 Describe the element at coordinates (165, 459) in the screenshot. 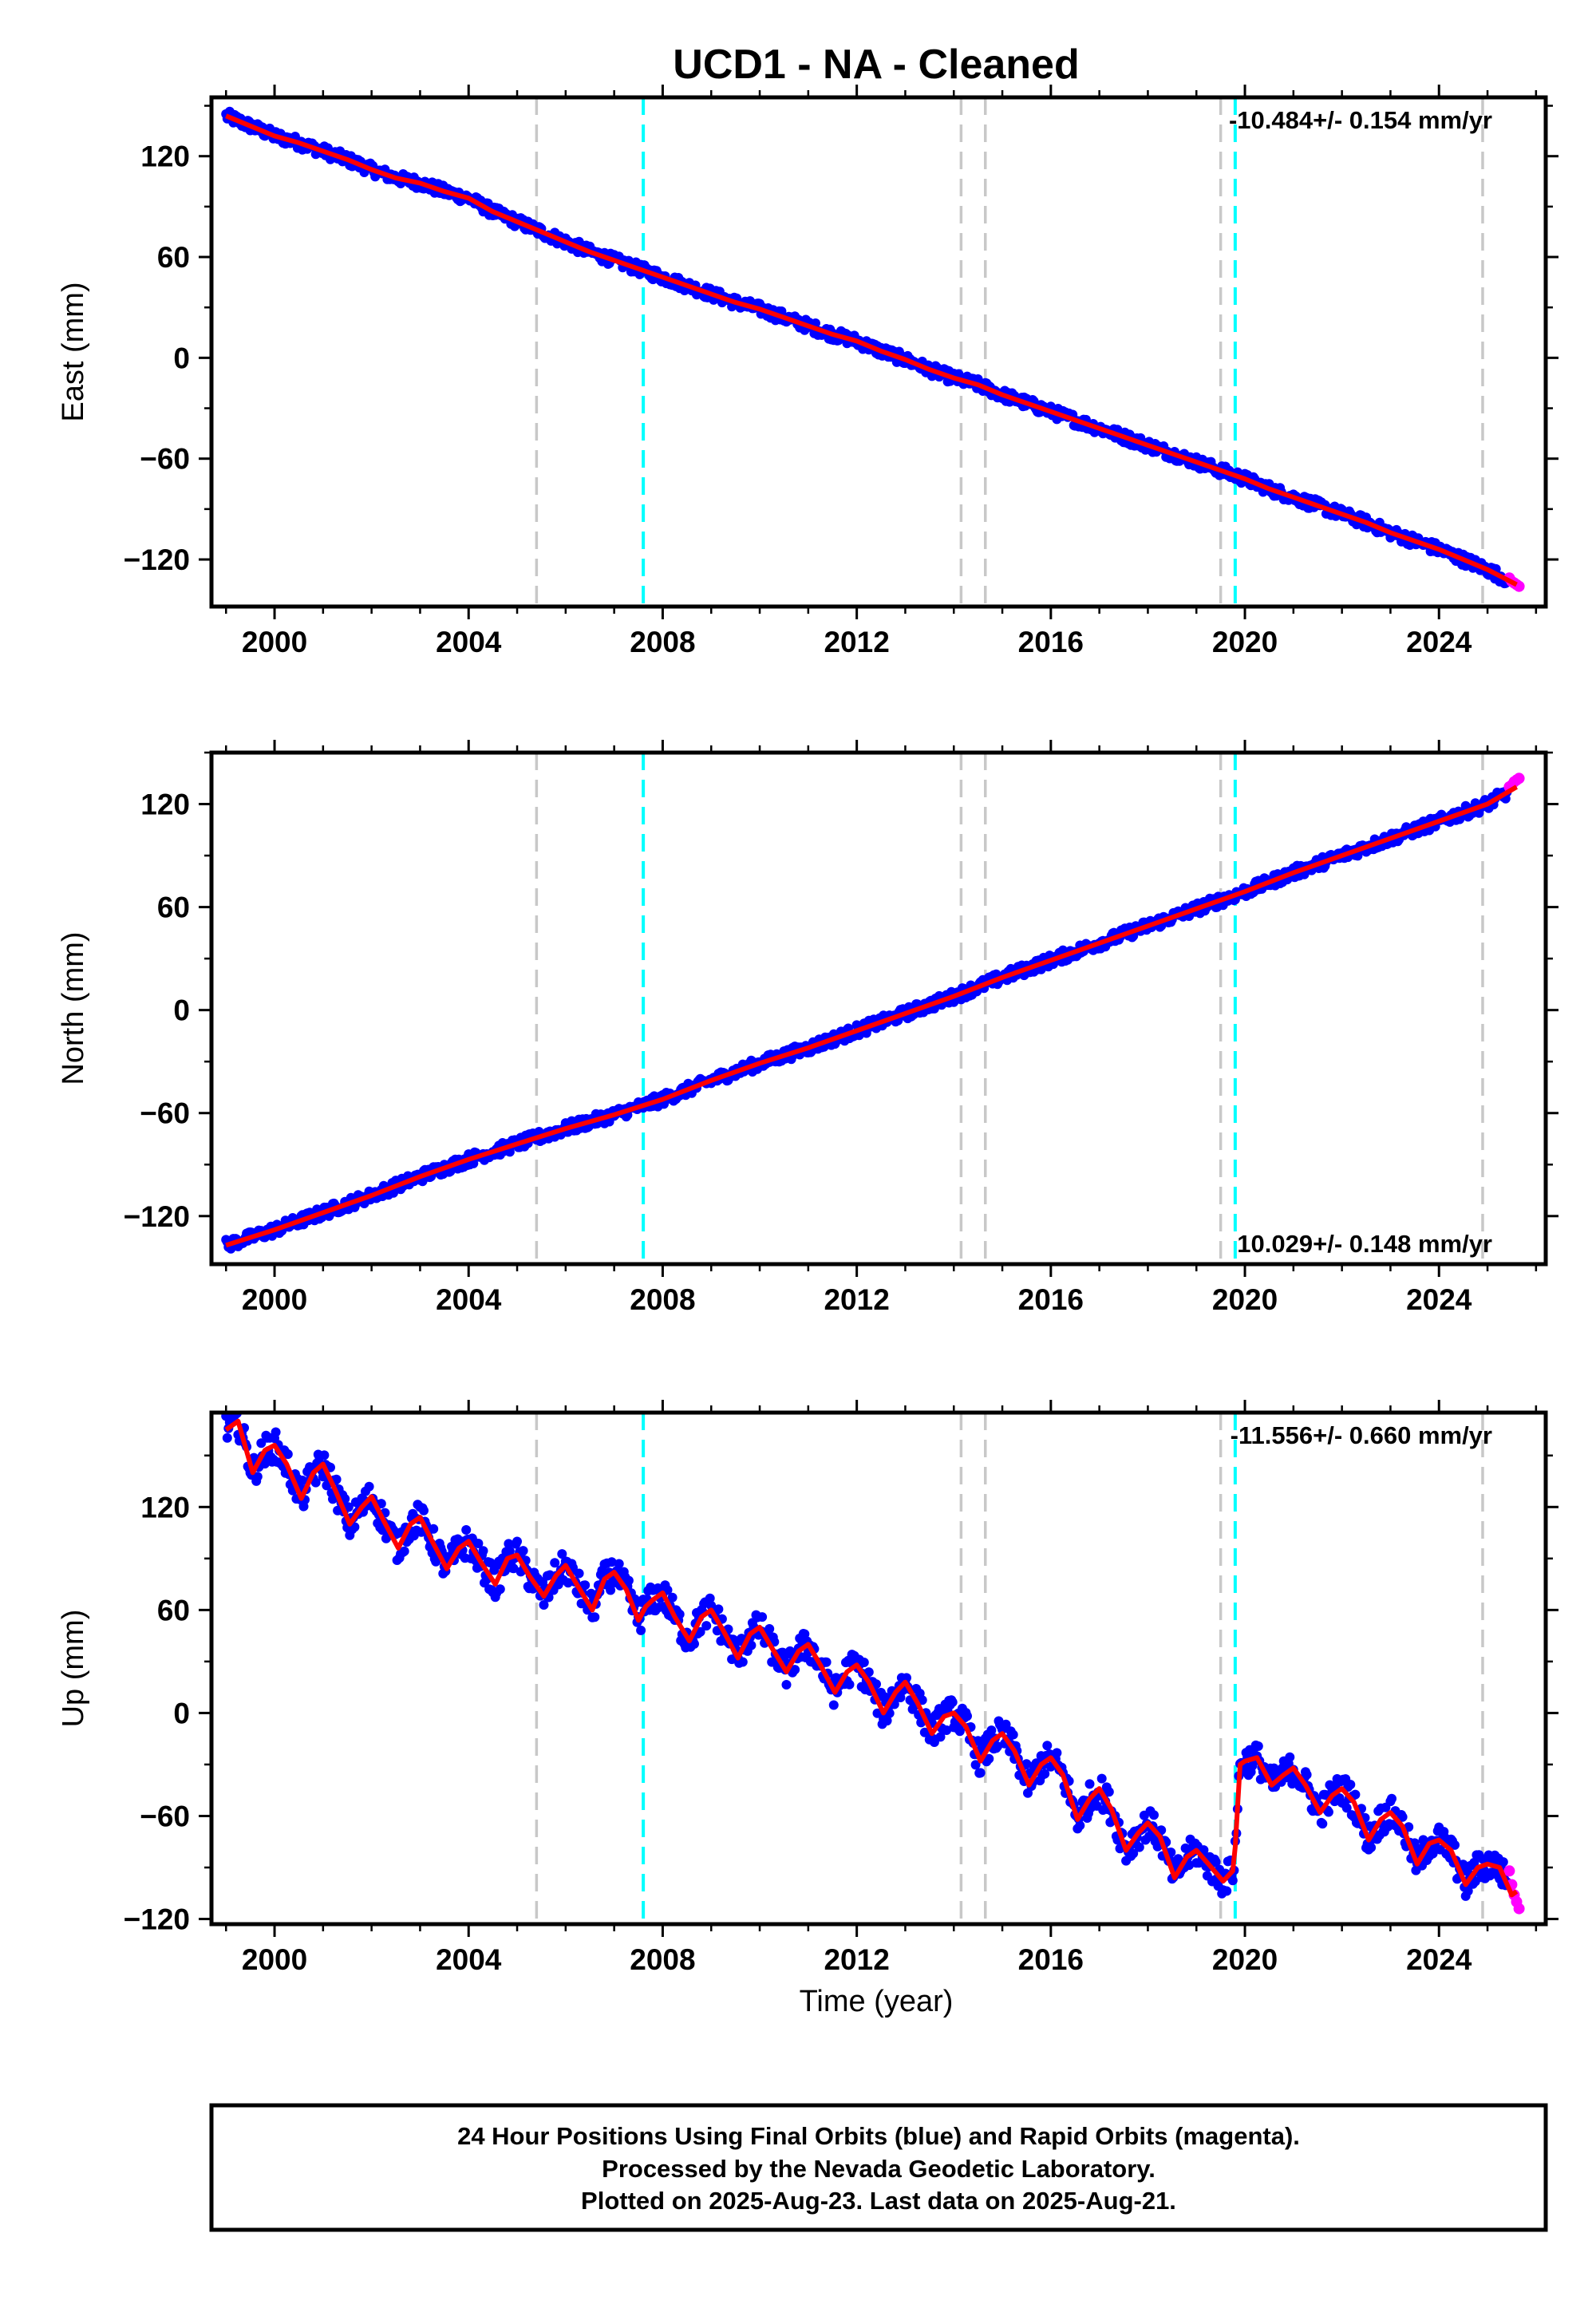

I see `y-tick-label: −60` at that location.